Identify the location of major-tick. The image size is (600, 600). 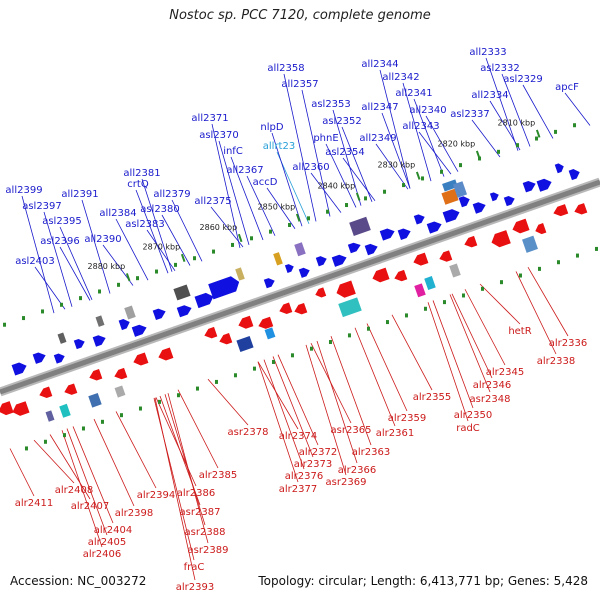
(240, 238).